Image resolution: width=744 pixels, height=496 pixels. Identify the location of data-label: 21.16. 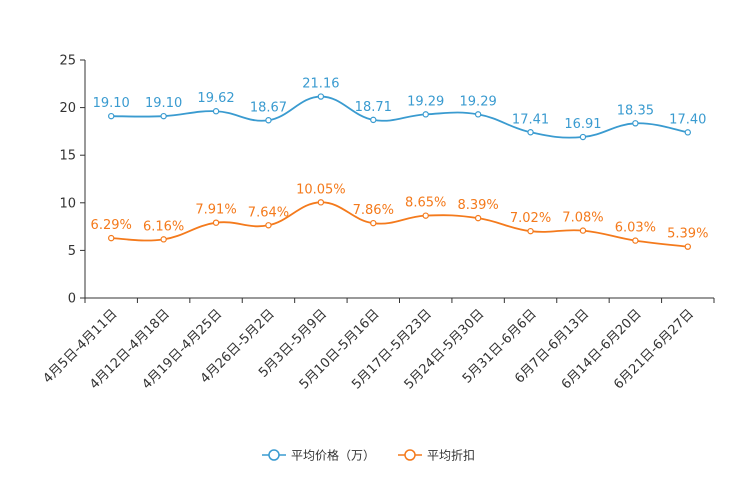
(320, 84).